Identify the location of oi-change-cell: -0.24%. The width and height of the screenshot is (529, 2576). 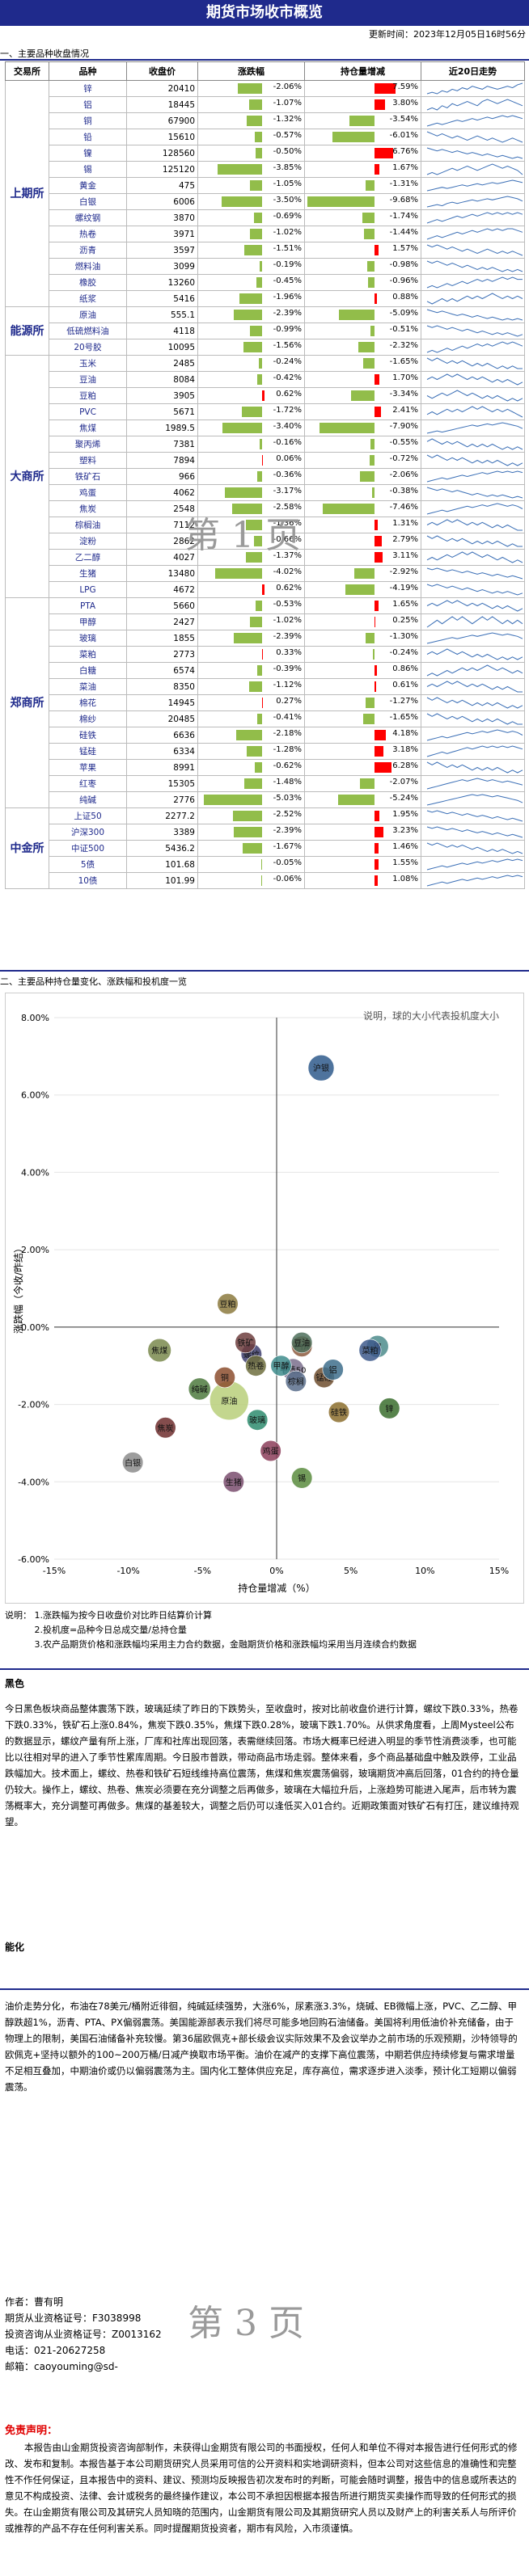
(362, 654).